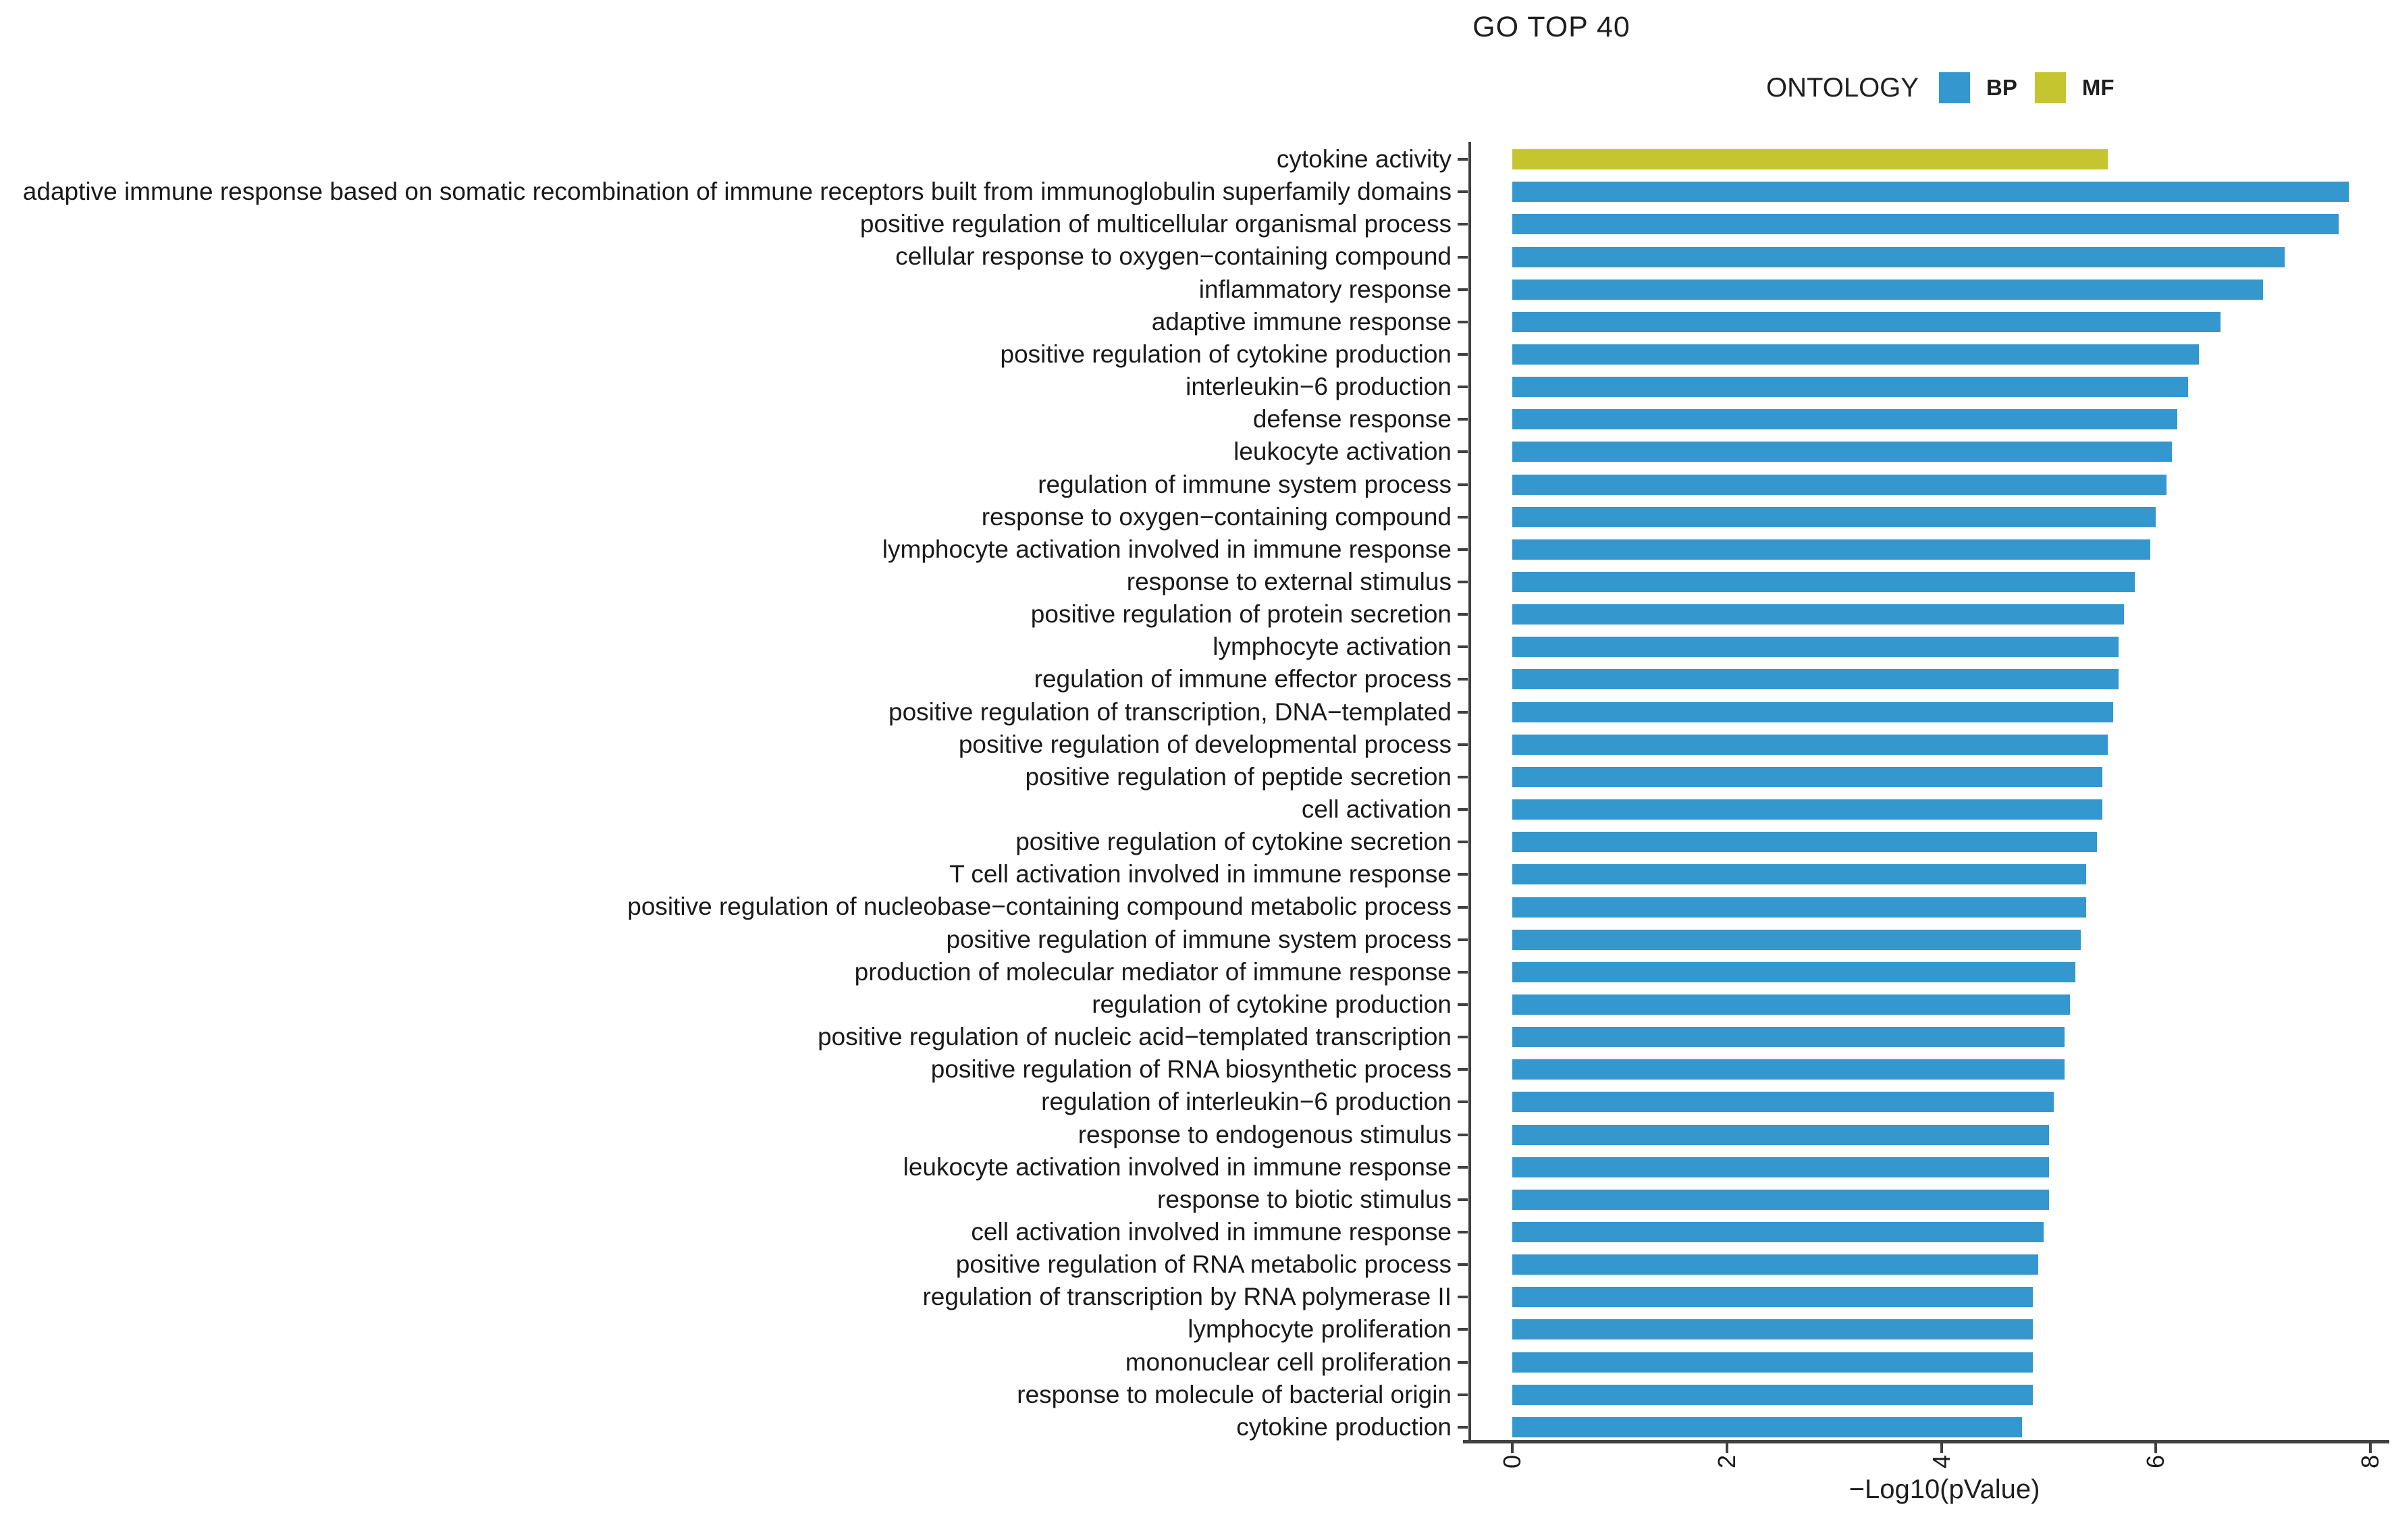 Image resolution: width=2392 pixels, height=1540 pixels. Describe the element at coordinates (1325, 289) in the screenshot. I see `category-label: inflammatory response` at that location.